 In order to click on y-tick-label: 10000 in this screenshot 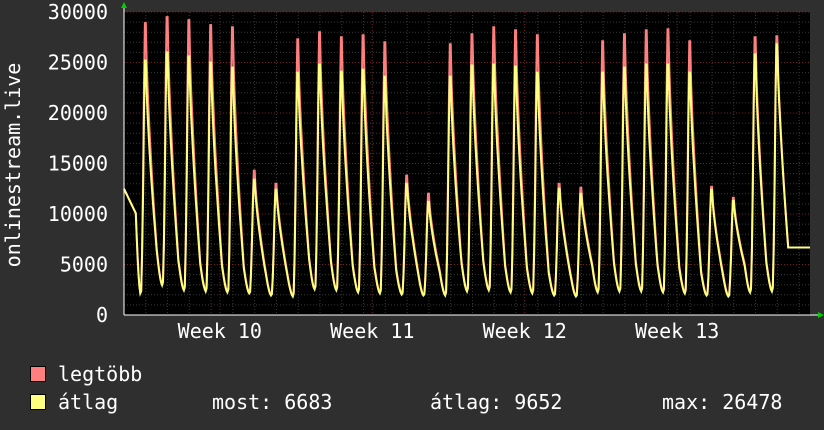, I will do `click(78, 214)`.